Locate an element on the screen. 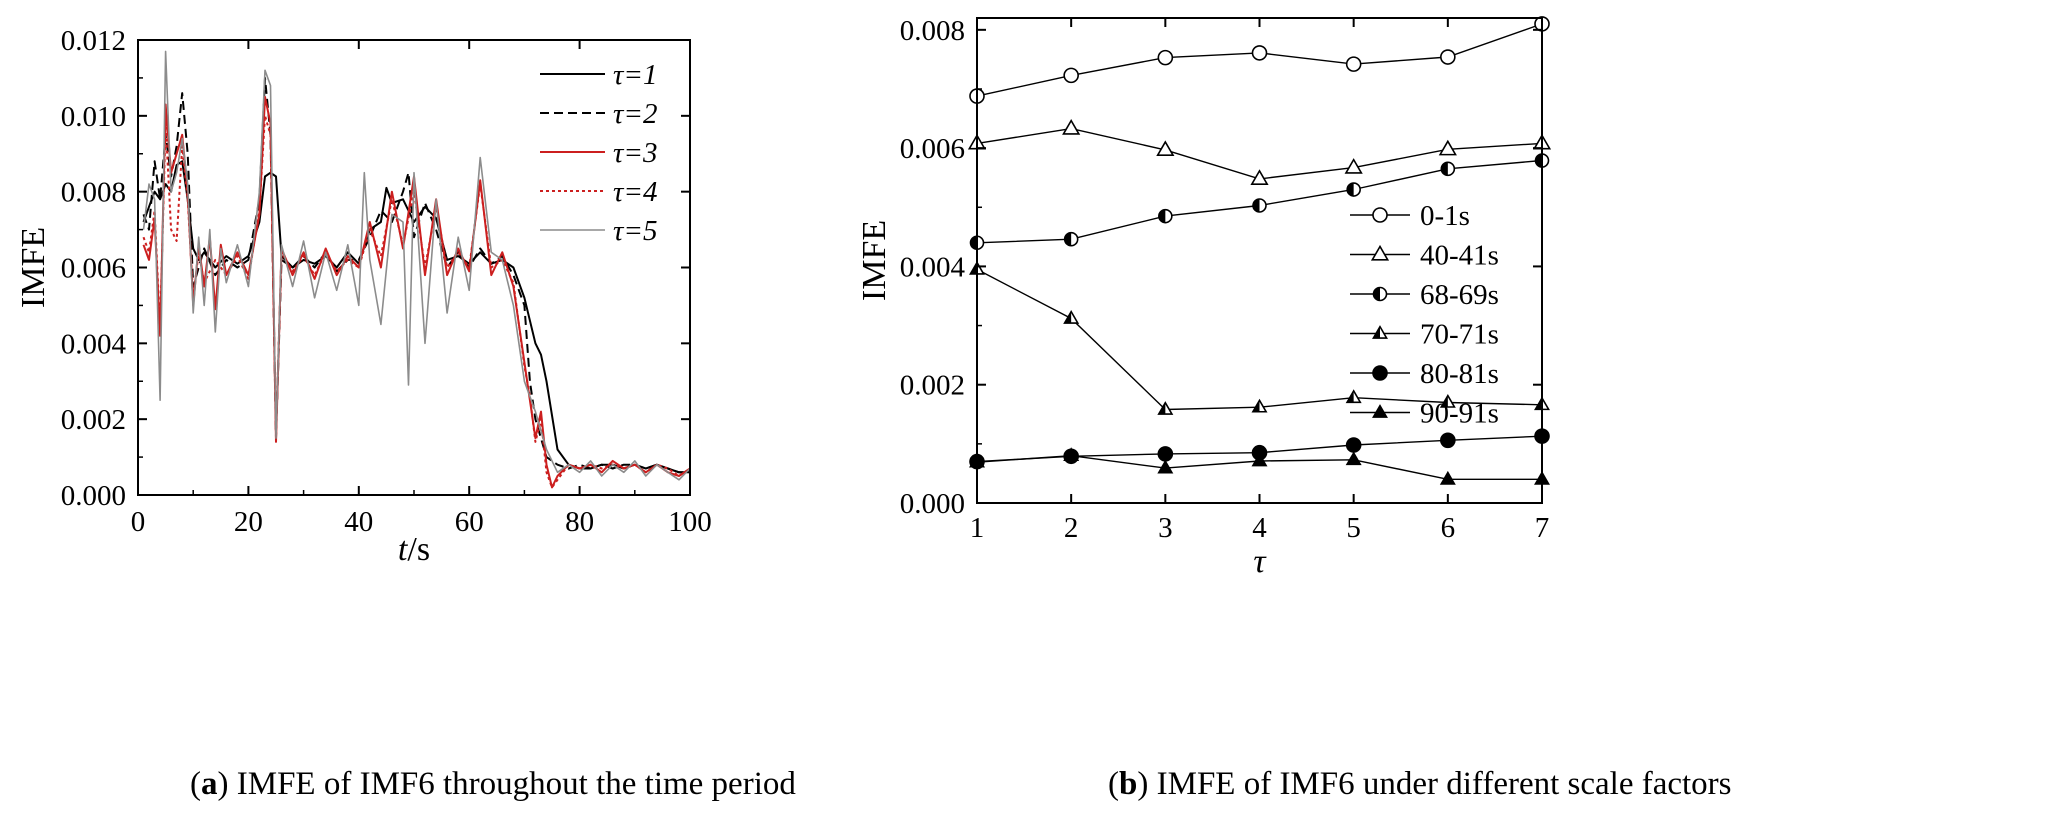  legend-marker-70-71s-fill is located at coordinates (1376, 332).